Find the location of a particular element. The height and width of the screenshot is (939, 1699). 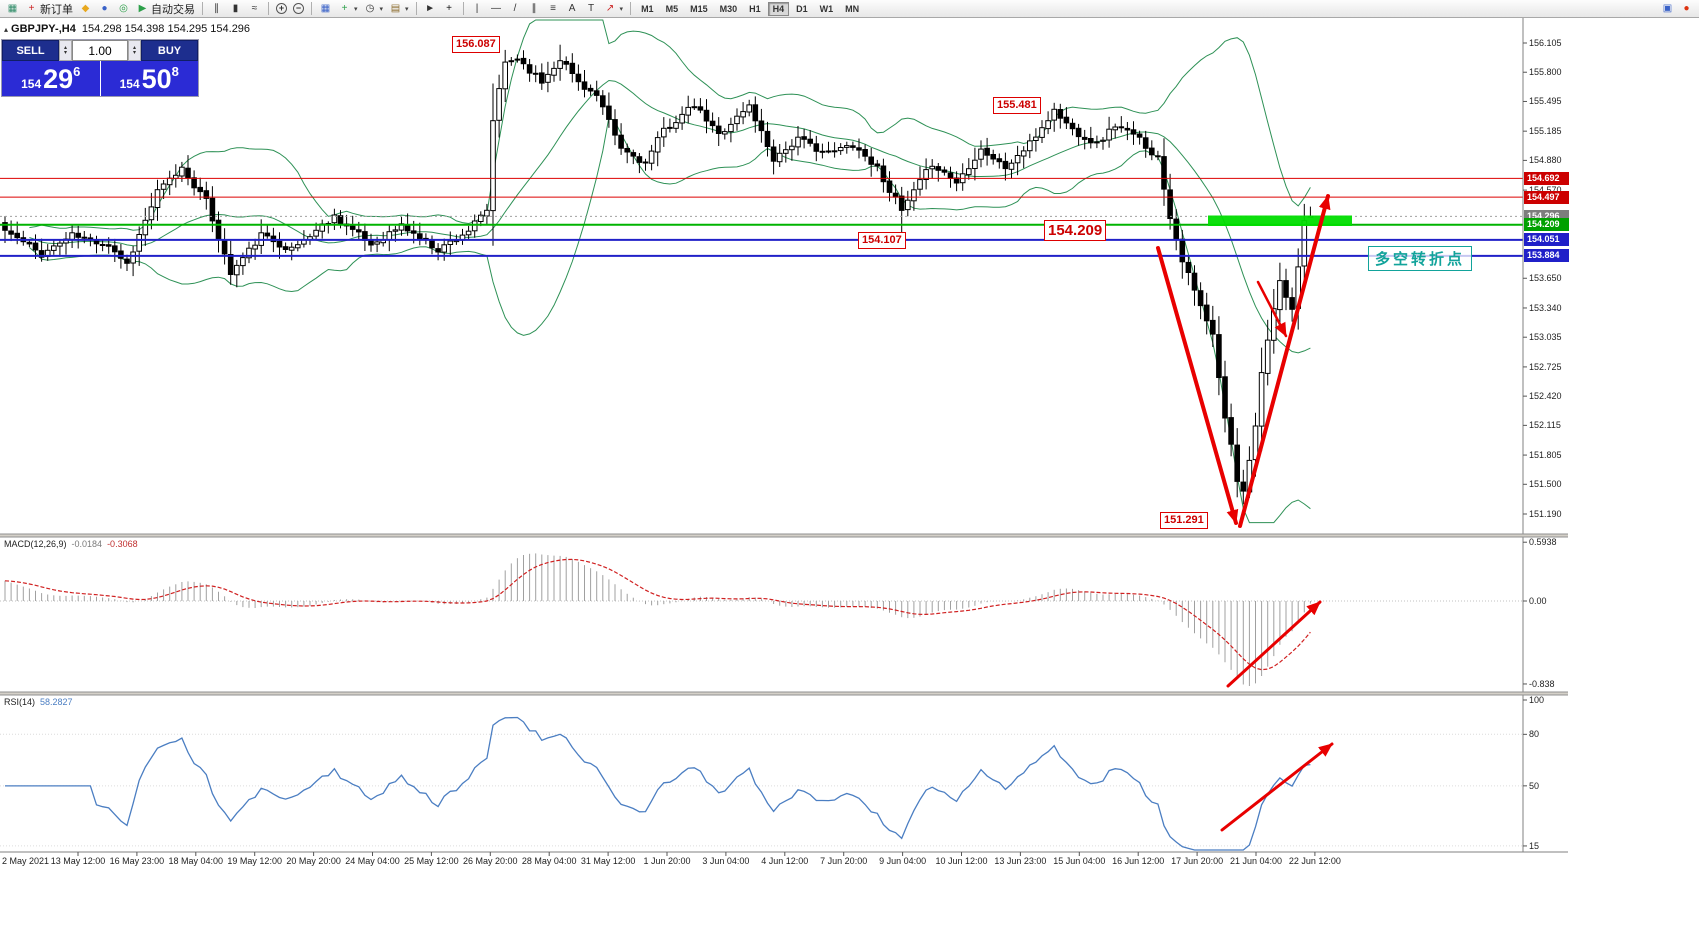

period-dropdown: ◷ is located at coordinates (370, 8).